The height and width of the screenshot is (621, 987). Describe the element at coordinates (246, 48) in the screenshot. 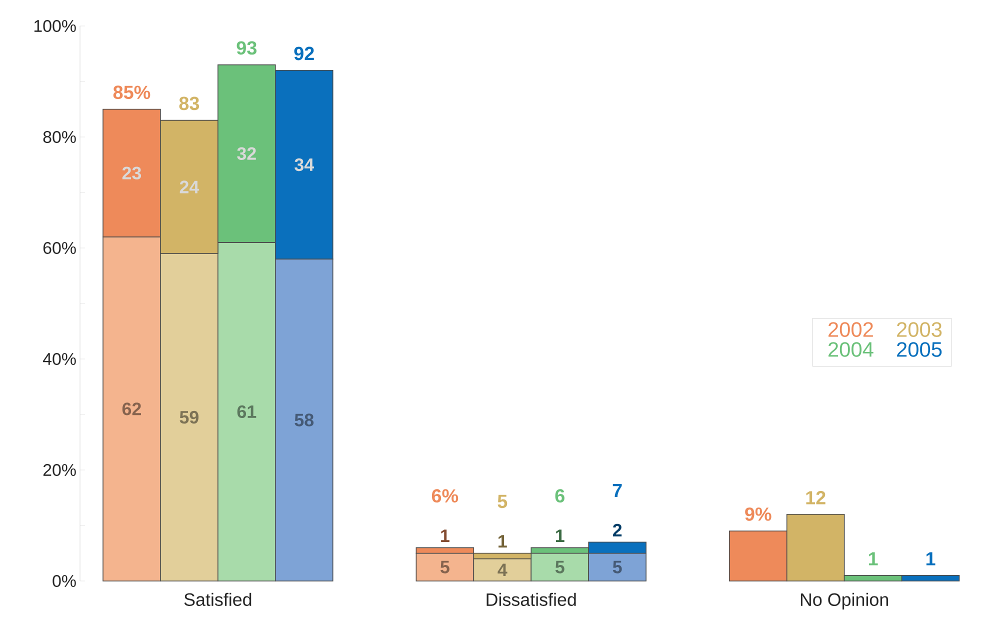

I see `total-label: 93` at that location.